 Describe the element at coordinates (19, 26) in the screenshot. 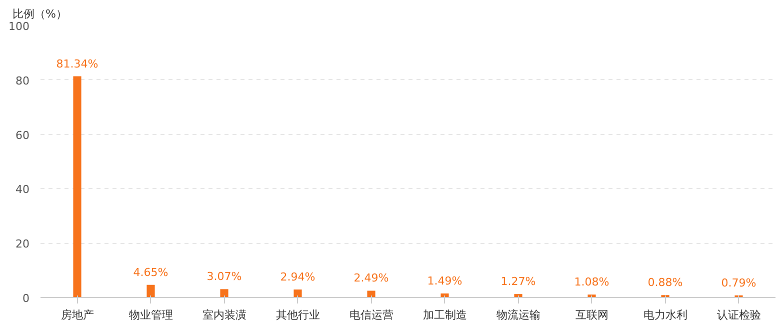

I see `y-tick-label: 100` at that location.